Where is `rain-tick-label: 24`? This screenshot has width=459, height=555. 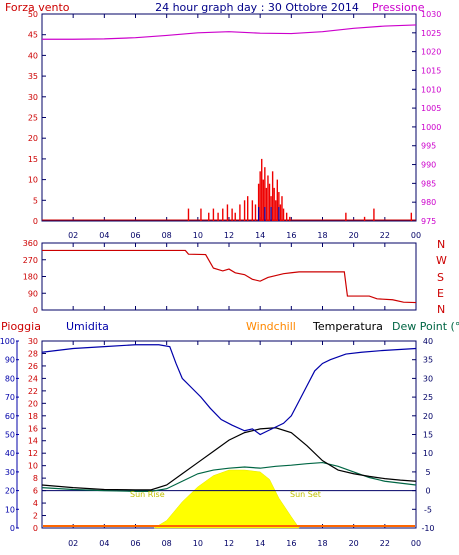
rain-tick-label: 24 is located at coordinates (33, 378).